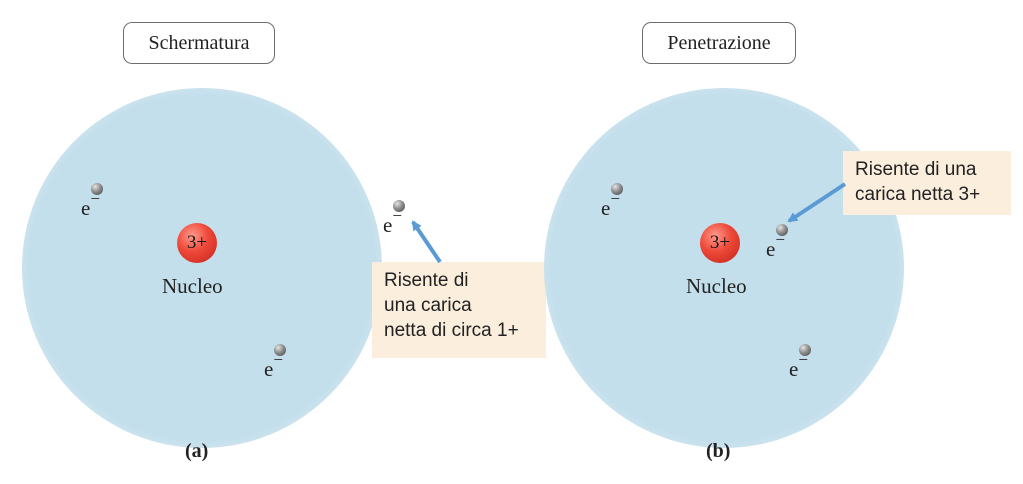  I want to click on electron-a-2: e−, so click(279, 366).